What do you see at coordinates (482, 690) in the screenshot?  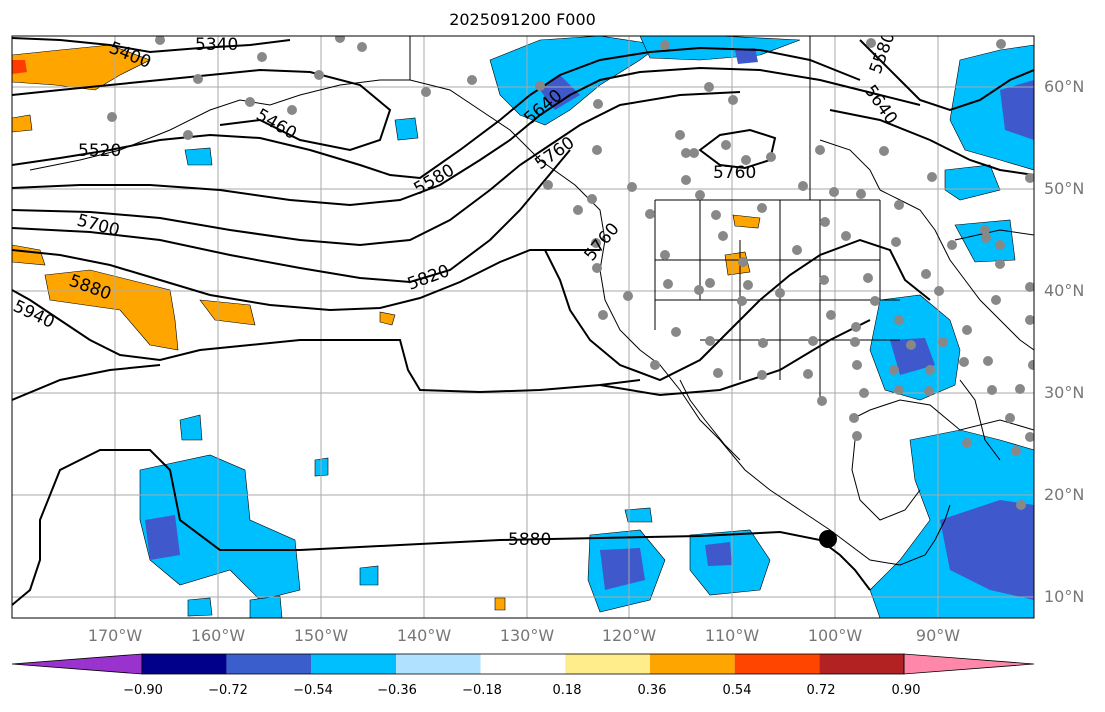 I see `colorbar-tick-label: −0.18` at bounding box center [482, 690].